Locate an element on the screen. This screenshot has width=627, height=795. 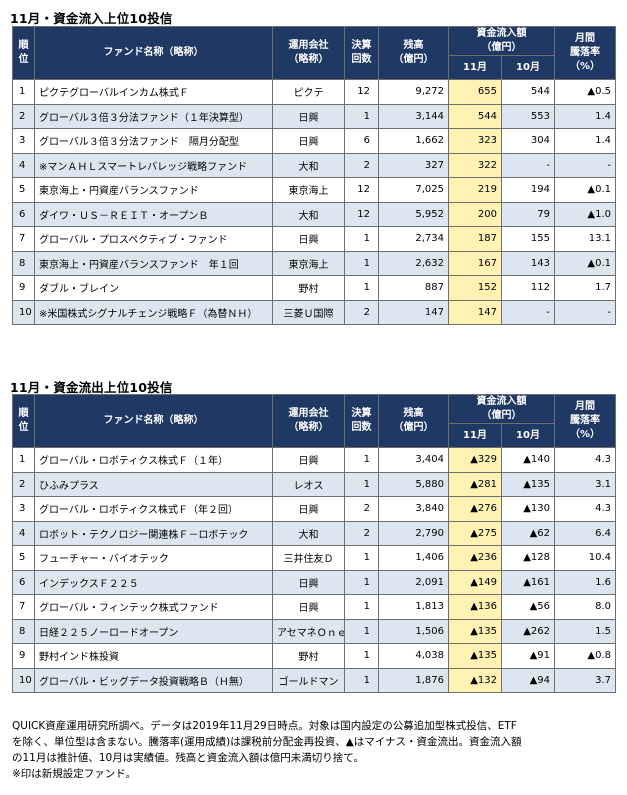
table-row: 4 ロボット・テクノロジー関連株Ｆ－ロボテック 大和 2 2,790 ▲275 ▲62 6.4 is located at coordinates (314, 533).